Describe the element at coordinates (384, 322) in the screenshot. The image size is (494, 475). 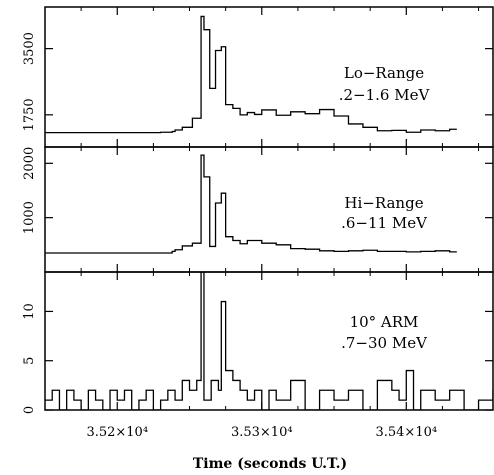
I see `panel-annotation: 10° ARM` at that location.